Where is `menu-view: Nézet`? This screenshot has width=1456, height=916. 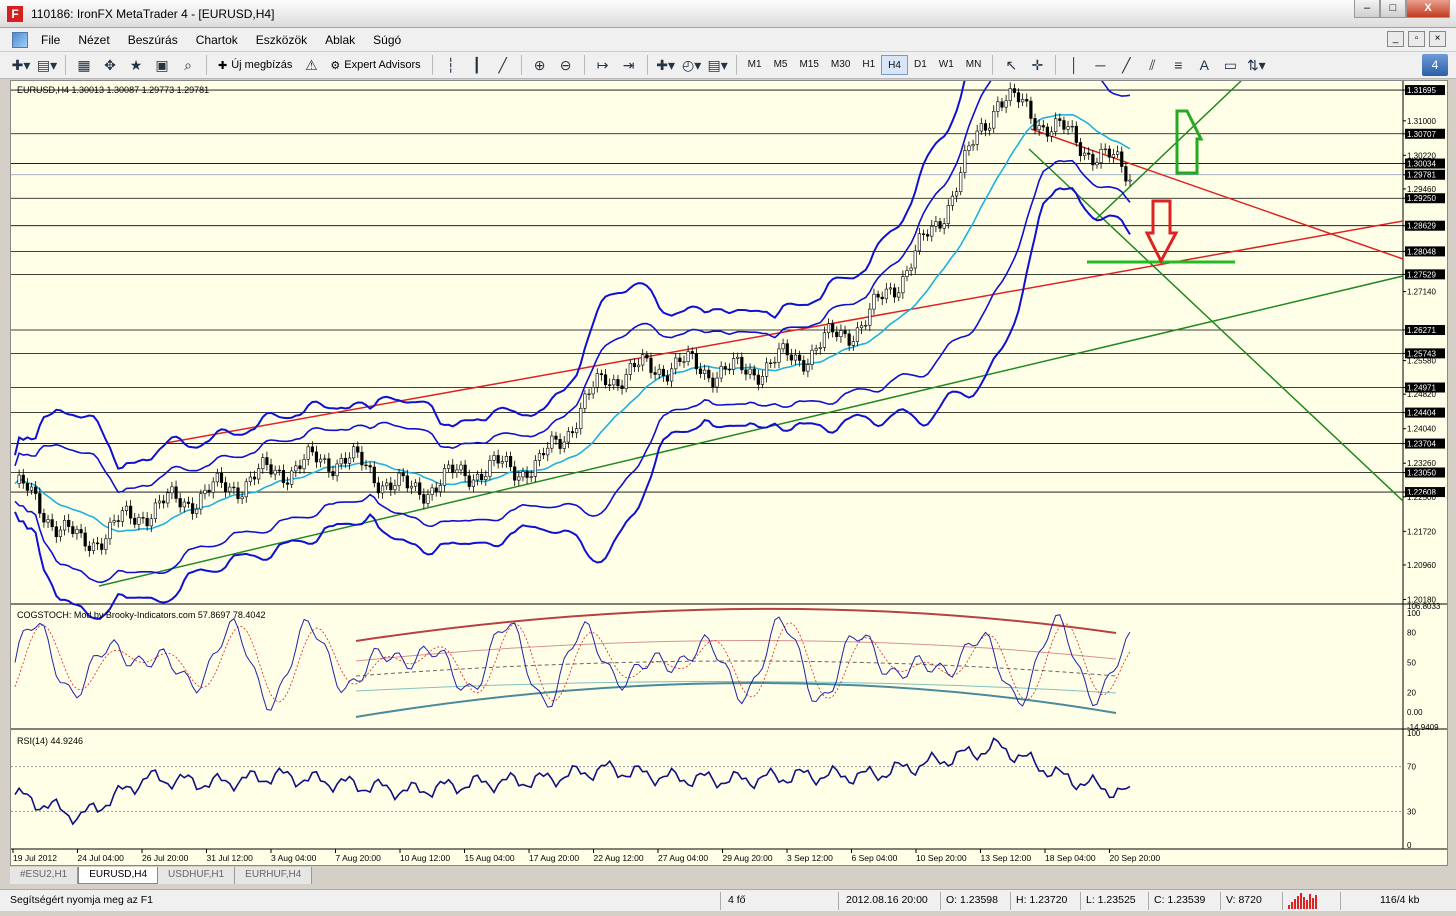
menu-view: Nézet is located at coordinates (94, 39).